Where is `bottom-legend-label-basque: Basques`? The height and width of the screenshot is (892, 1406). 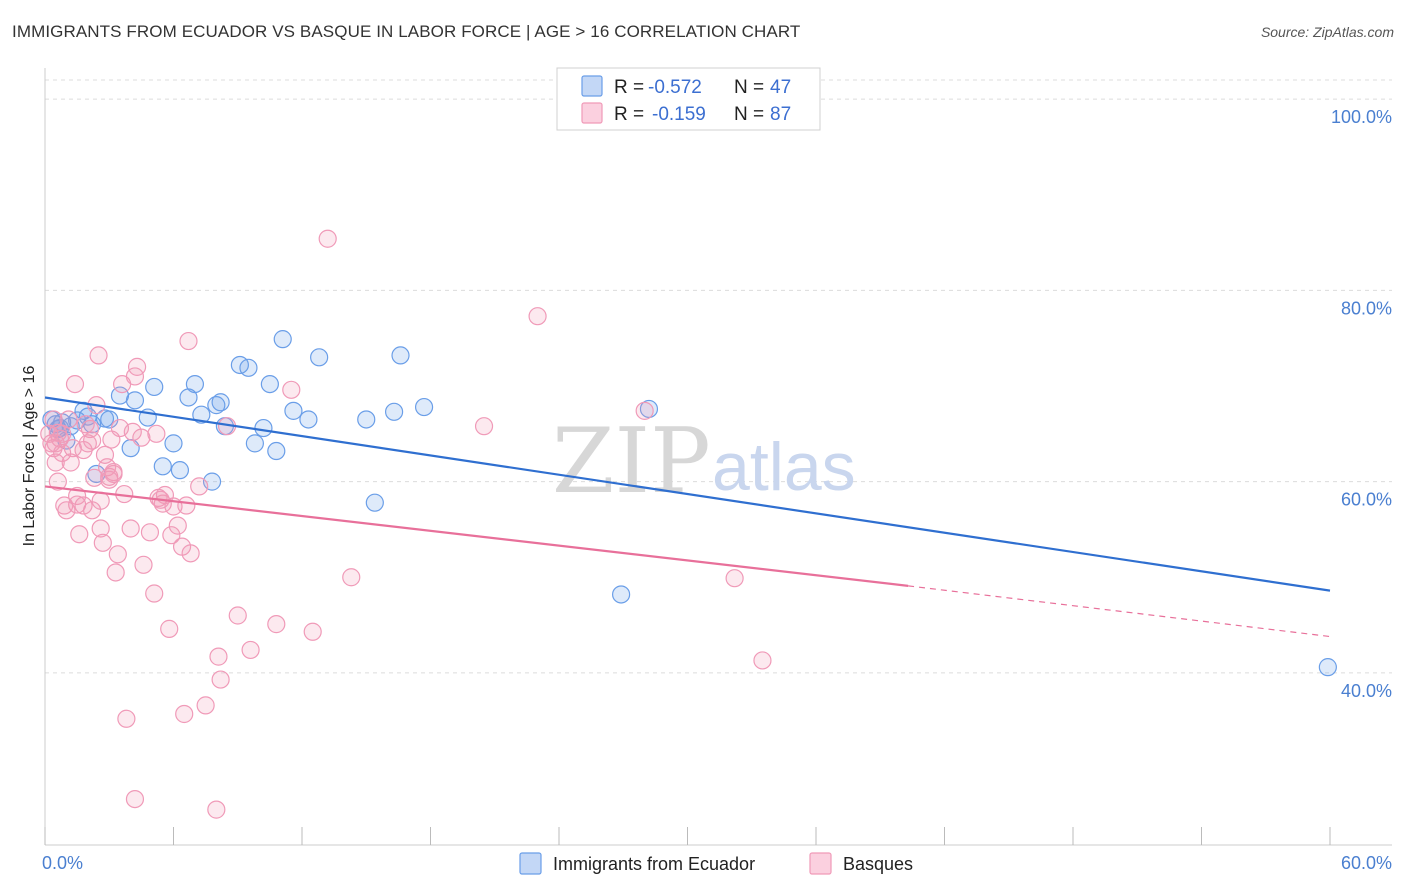 bottom-legend-label-basque: Basques is located at coordinates (878, 864).